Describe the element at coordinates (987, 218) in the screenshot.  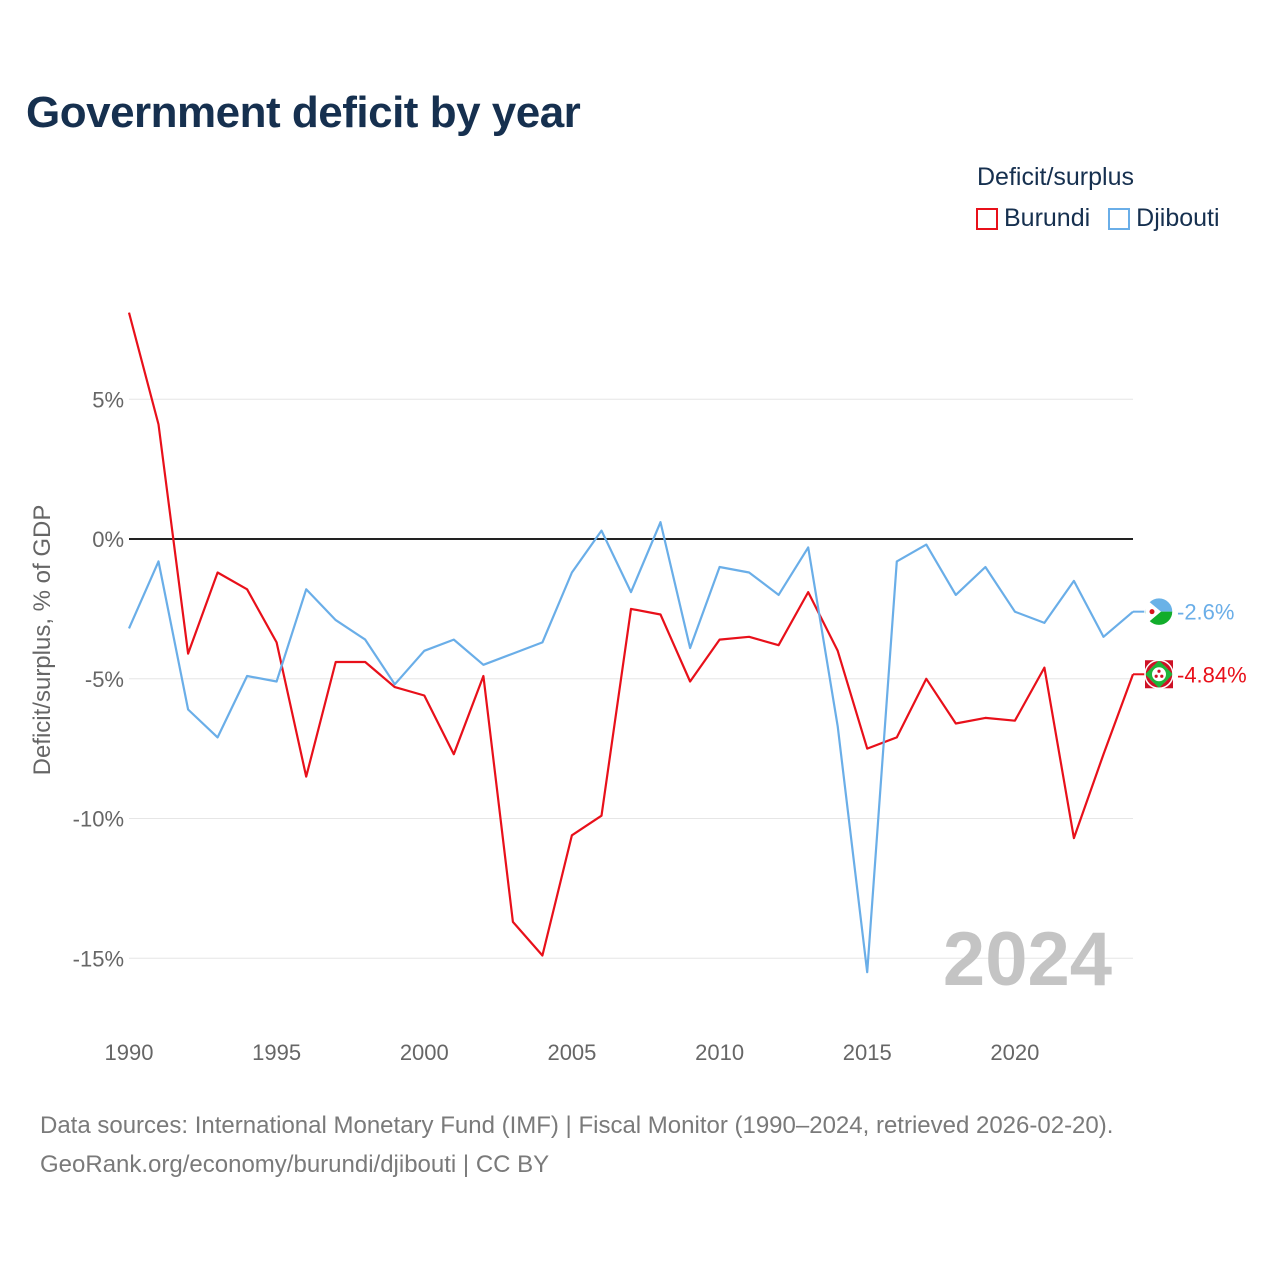
I see `legend-swatch-burundi` at that location.